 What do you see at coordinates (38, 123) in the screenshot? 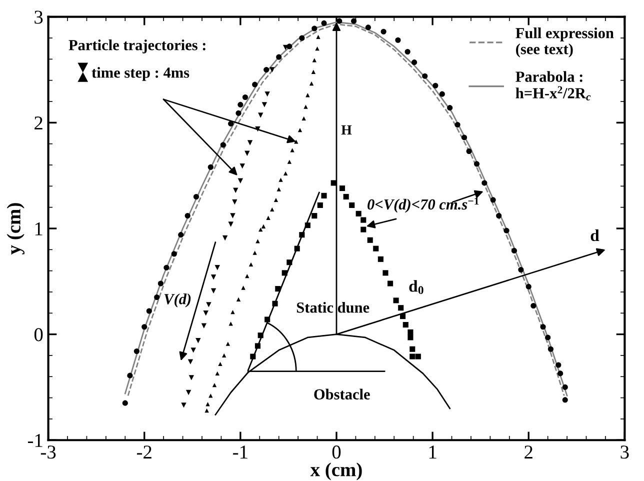
I see `y-tick-label: 2` at bounding box center [38, 123].